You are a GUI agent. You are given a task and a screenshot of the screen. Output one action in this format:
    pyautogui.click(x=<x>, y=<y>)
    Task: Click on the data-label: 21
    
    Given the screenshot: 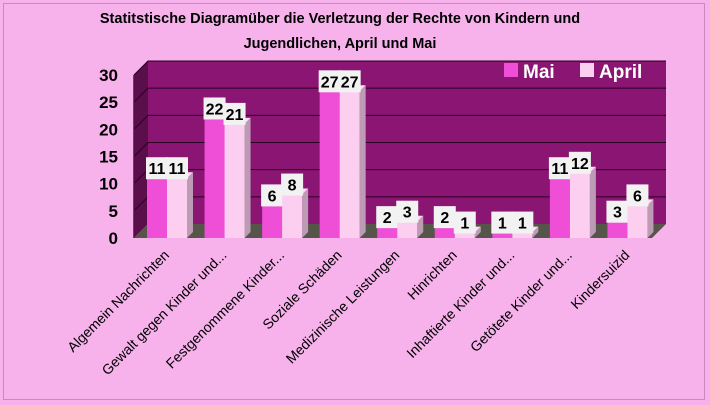 What is the action you would take?
    pyautogui.click(x=235, y=115)
    